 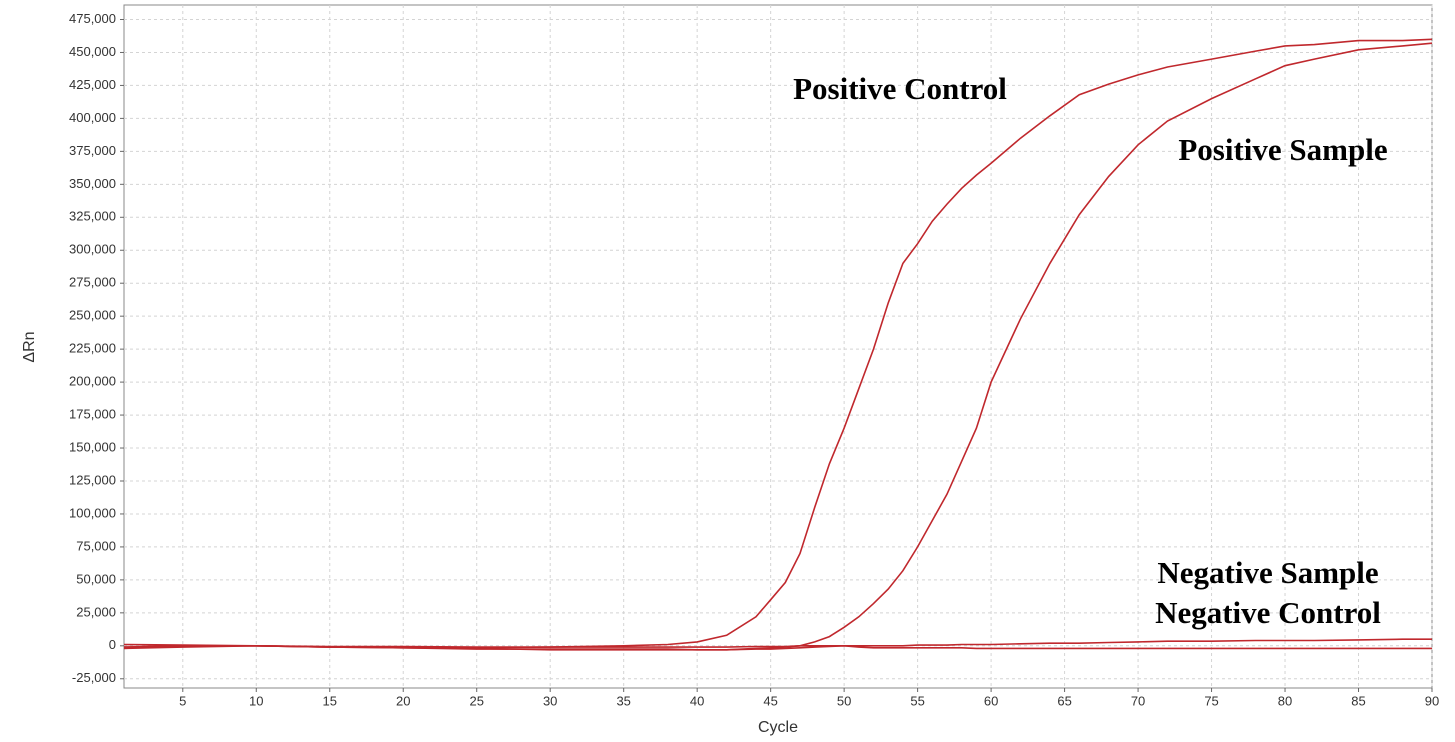 What do you see at coordinates (92, 381) in the screenshot?
I see `y-tick-label: 200,000` at bounding box center [92, 381].